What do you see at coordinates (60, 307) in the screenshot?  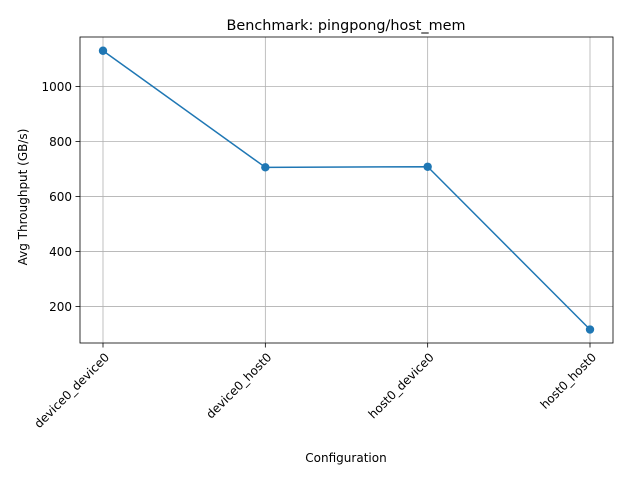 I see `y-tick-label: 200` at bounding box center [60, 307].